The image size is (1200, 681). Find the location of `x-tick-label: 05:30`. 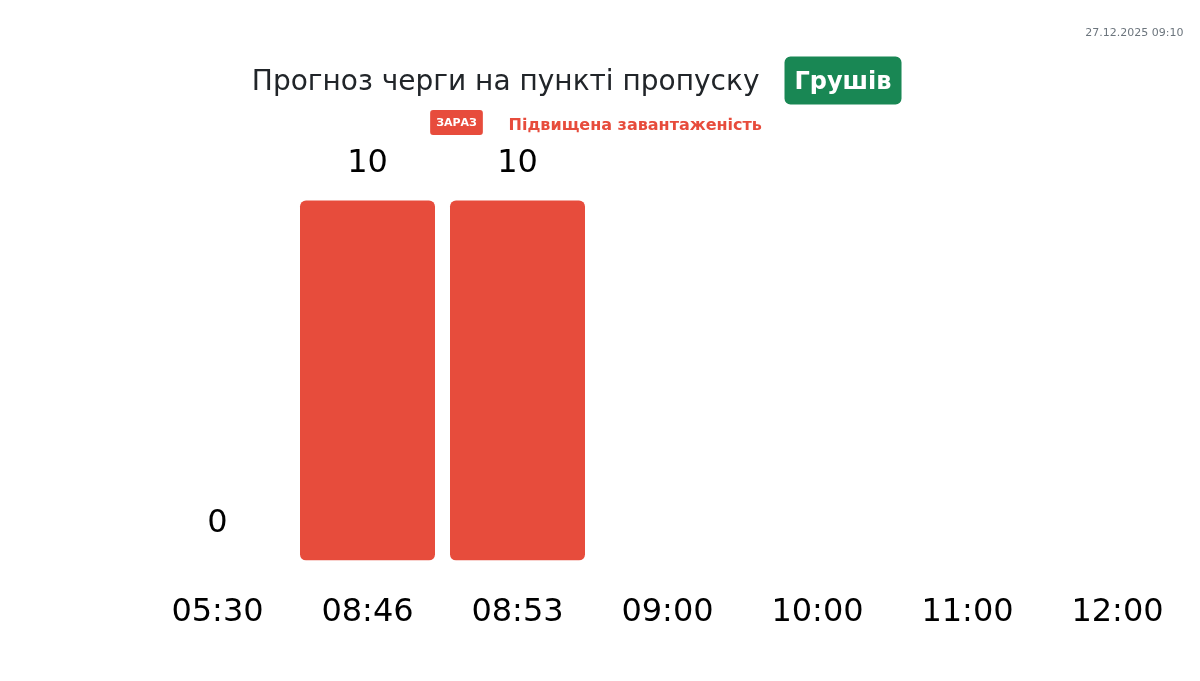

x-tick-label: 05:30 is located at coordinates (217, 609).